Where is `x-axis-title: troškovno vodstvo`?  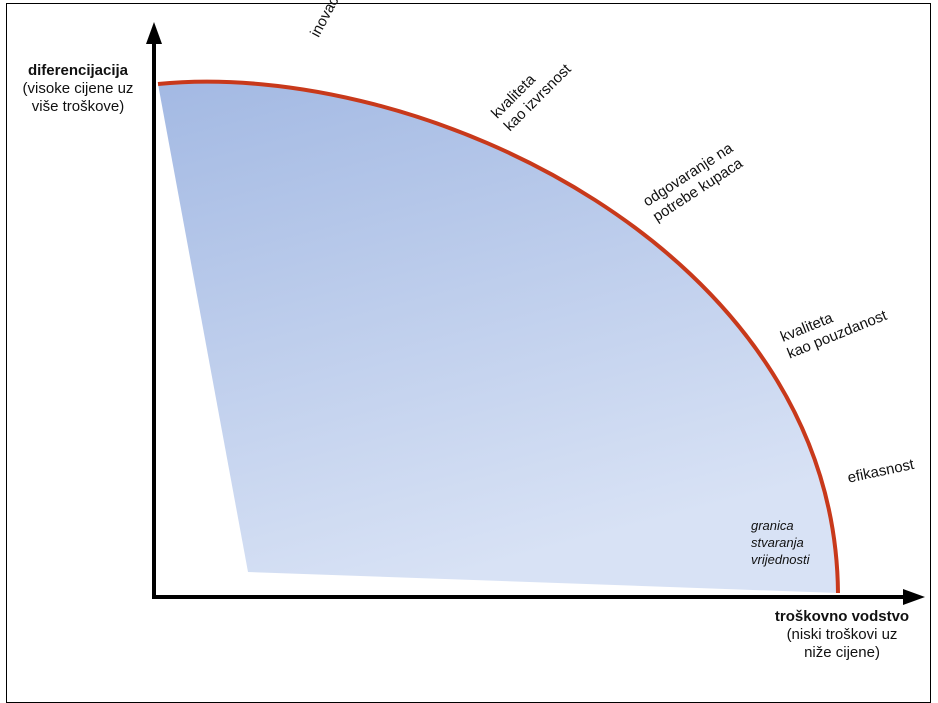
x-axis-title: troškovno vodstvo is located at coordinates (842, 616).